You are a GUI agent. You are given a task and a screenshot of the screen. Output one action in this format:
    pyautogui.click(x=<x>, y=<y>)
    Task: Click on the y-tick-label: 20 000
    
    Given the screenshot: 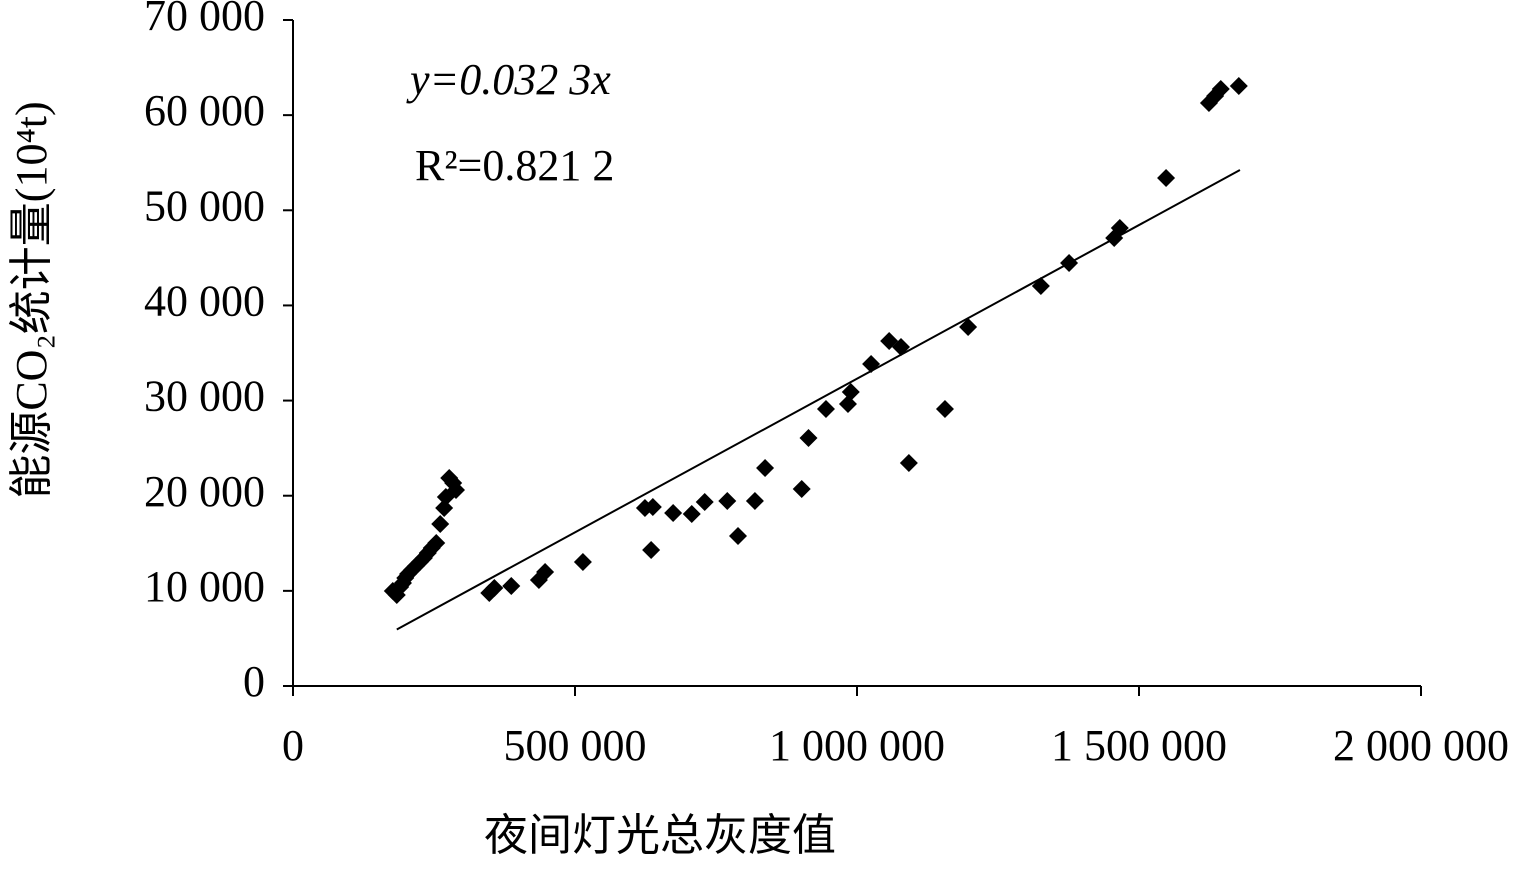 What is the action you would take?
    pyautogui.click(x=204, y=491)
    